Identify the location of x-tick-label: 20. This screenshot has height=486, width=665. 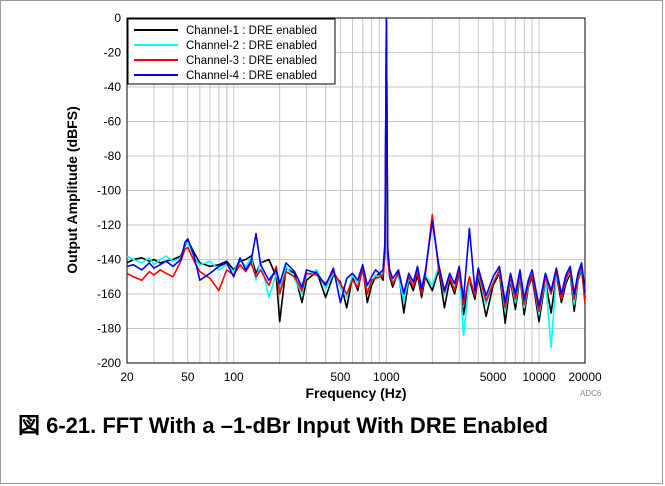
(127, 377).